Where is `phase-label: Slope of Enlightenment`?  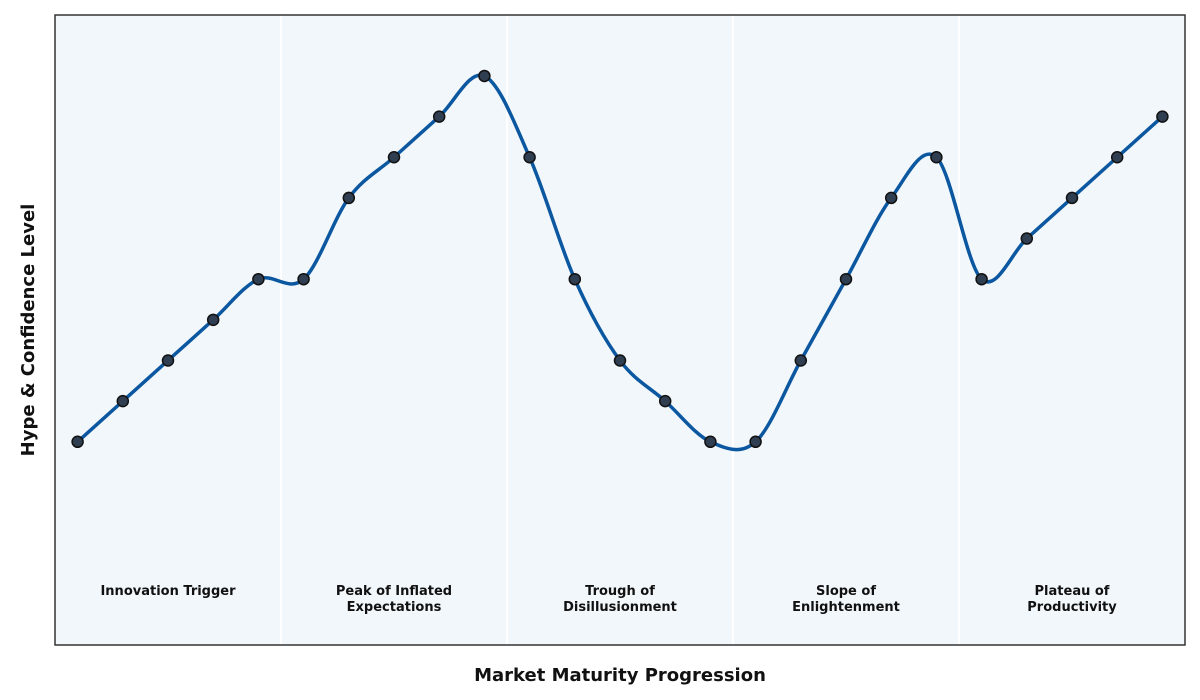 phase-label: Slope of Enlightenment is located at coordinates (846, 599).